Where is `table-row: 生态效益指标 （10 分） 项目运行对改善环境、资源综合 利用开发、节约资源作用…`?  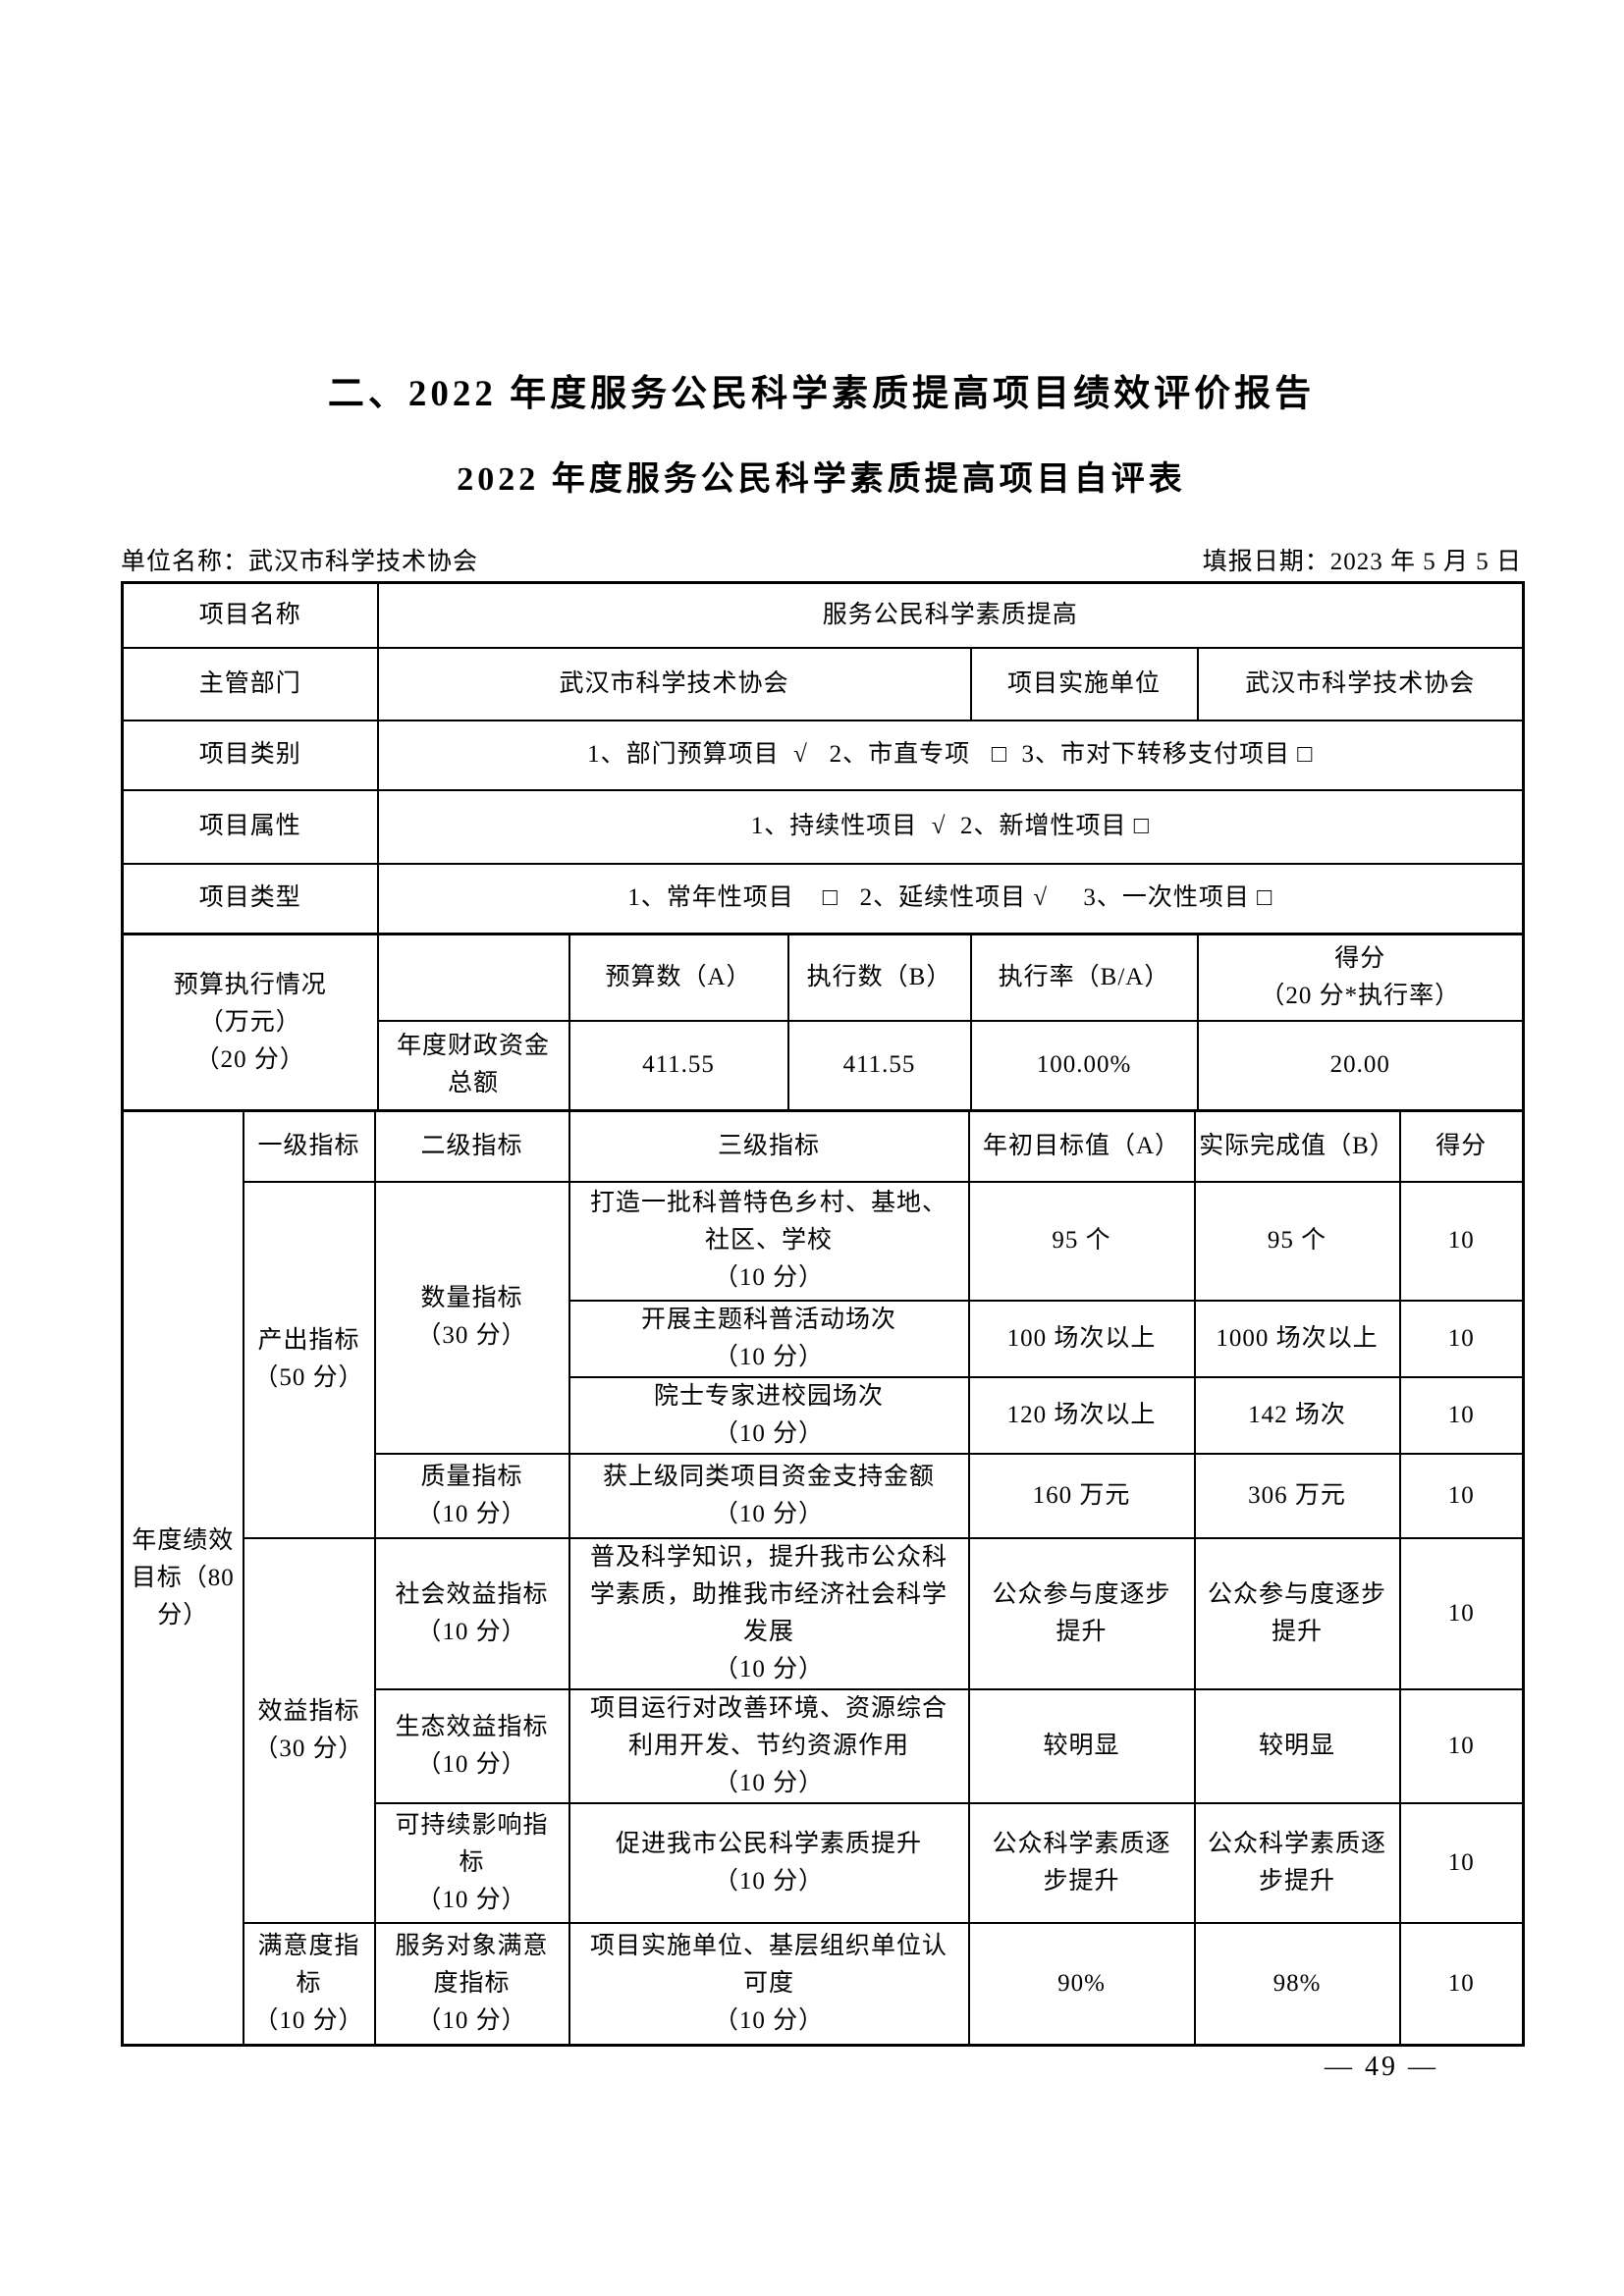
table-row: 生态效益指标 （10 分） 项目运行对改善环境、资源综合 利用开发、节约资源作用… is located at coordinates (824, 1745).